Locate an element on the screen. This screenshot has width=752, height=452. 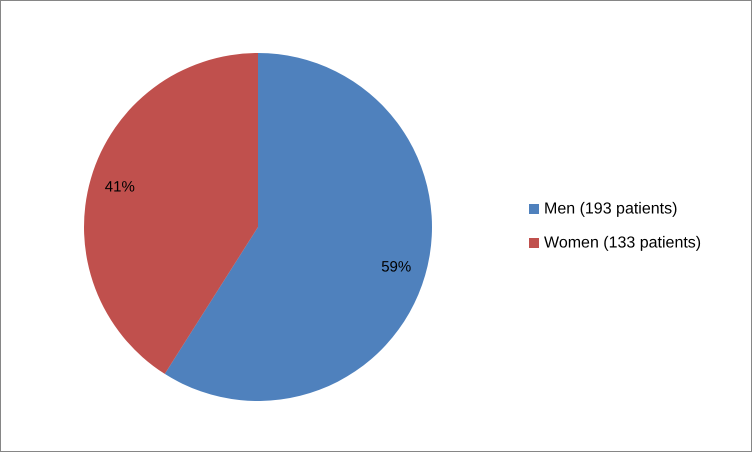
data-label: 41% is located at coordinates (119, 187).